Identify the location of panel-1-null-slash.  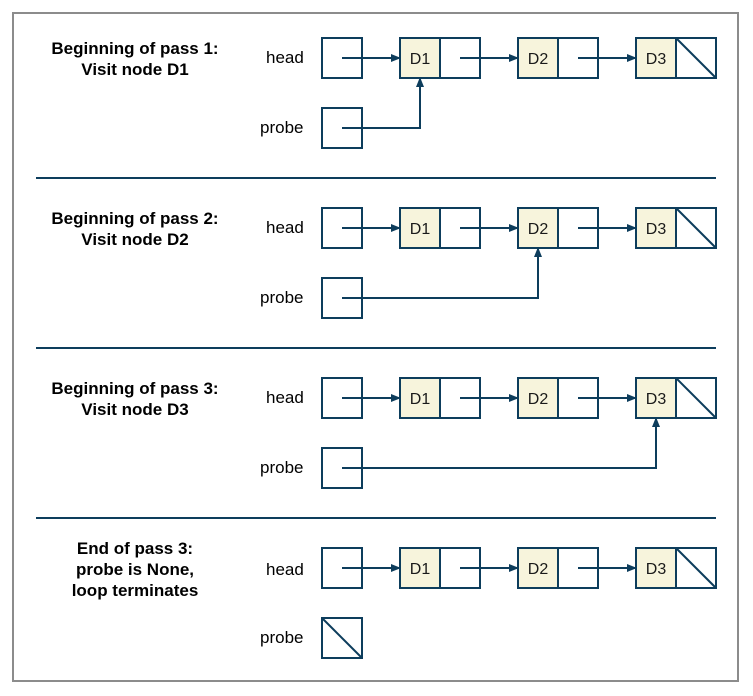
(696, 58).